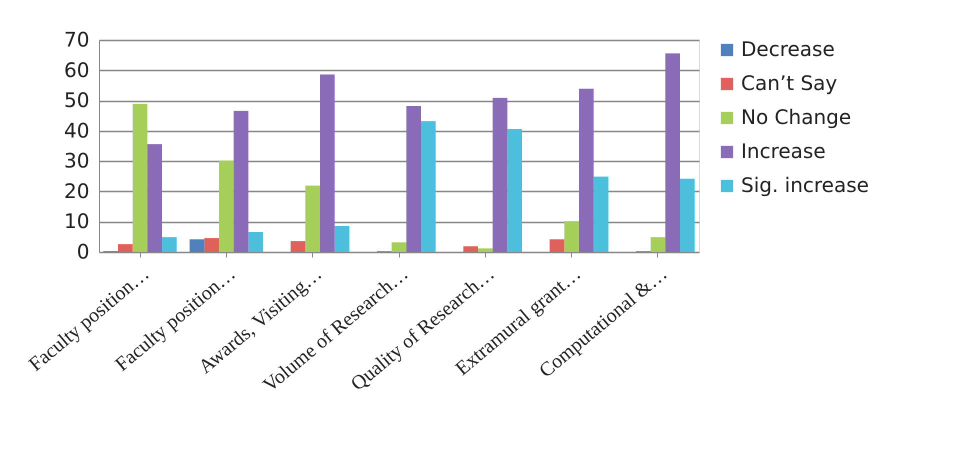  Describe the element at coordinates (77, 160) in the screenshot. I see `y-tick-label: 30` at that location.